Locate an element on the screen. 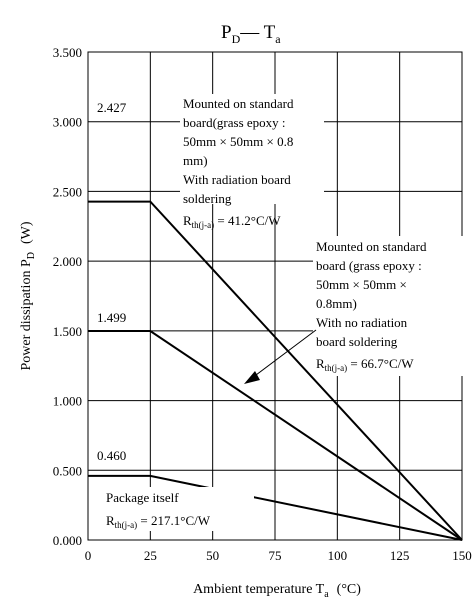 Image resolution: width=475 pixels, height=604 pixels. svg-text: Package itself is located at coordinates (142, 497).